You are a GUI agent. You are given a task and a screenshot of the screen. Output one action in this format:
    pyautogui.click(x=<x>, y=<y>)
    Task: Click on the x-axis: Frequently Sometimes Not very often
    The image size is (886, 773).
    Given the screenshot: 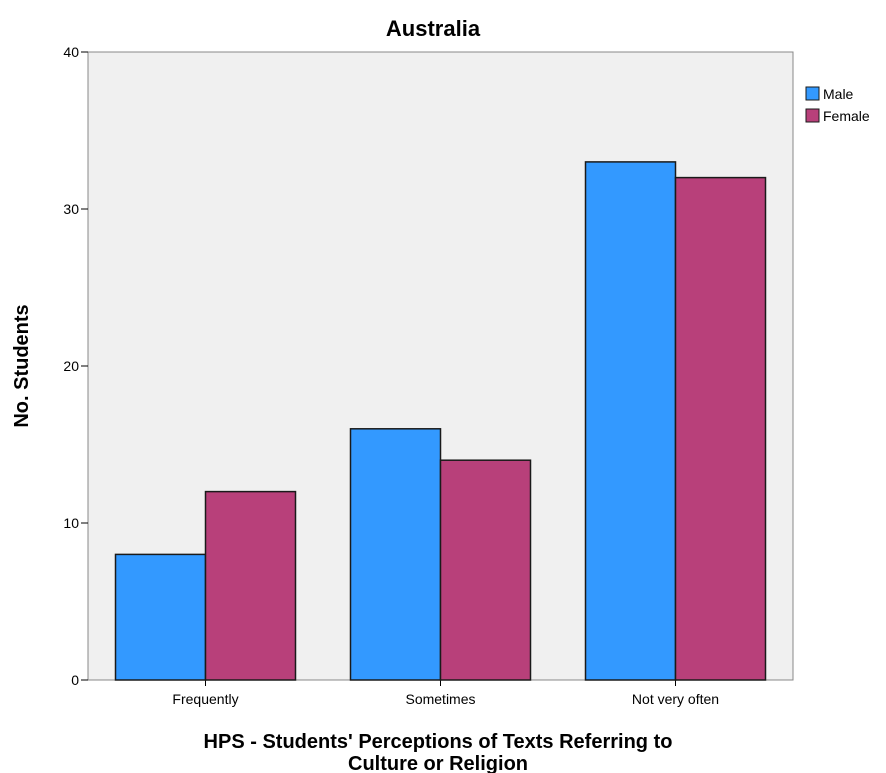 What is the action you would take?
    pyautogui.click(x=445, y=693)
    